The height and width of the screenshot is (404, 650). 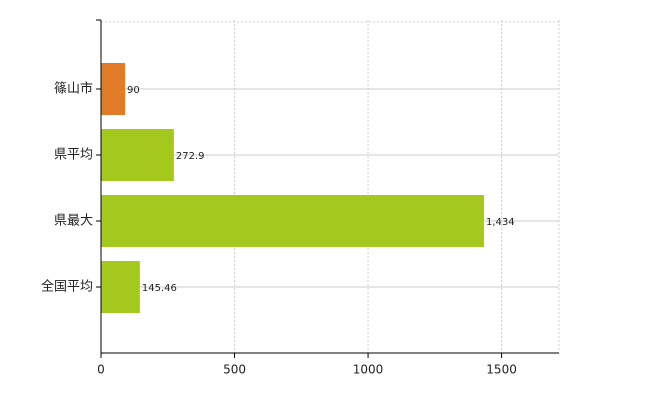 I want to click on value-label: 272.9, so click(x=190, y=156).